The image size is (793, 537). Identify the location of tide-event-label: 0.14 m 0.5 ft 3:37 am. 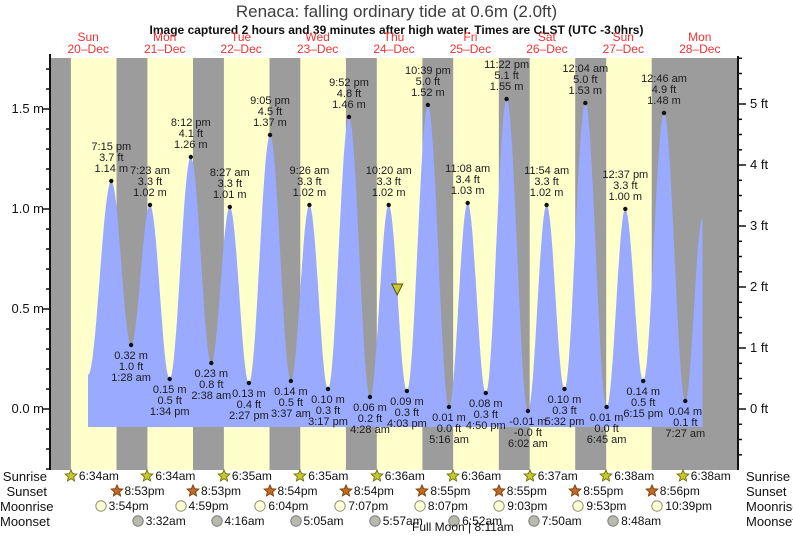
(291, 403).